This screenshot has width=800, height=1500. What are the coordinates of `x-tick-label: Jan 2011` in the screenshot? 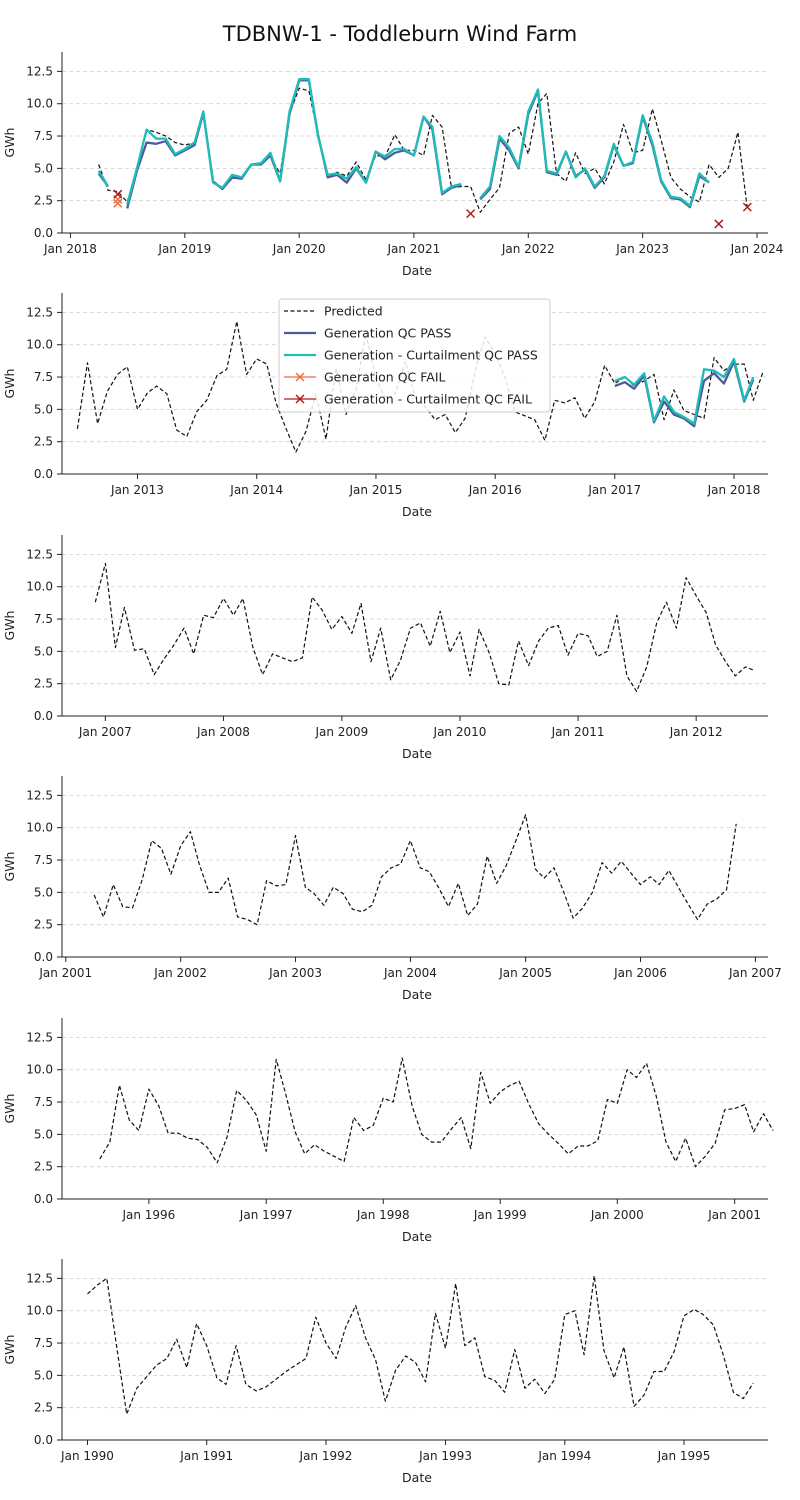 It's located at (578, 732).